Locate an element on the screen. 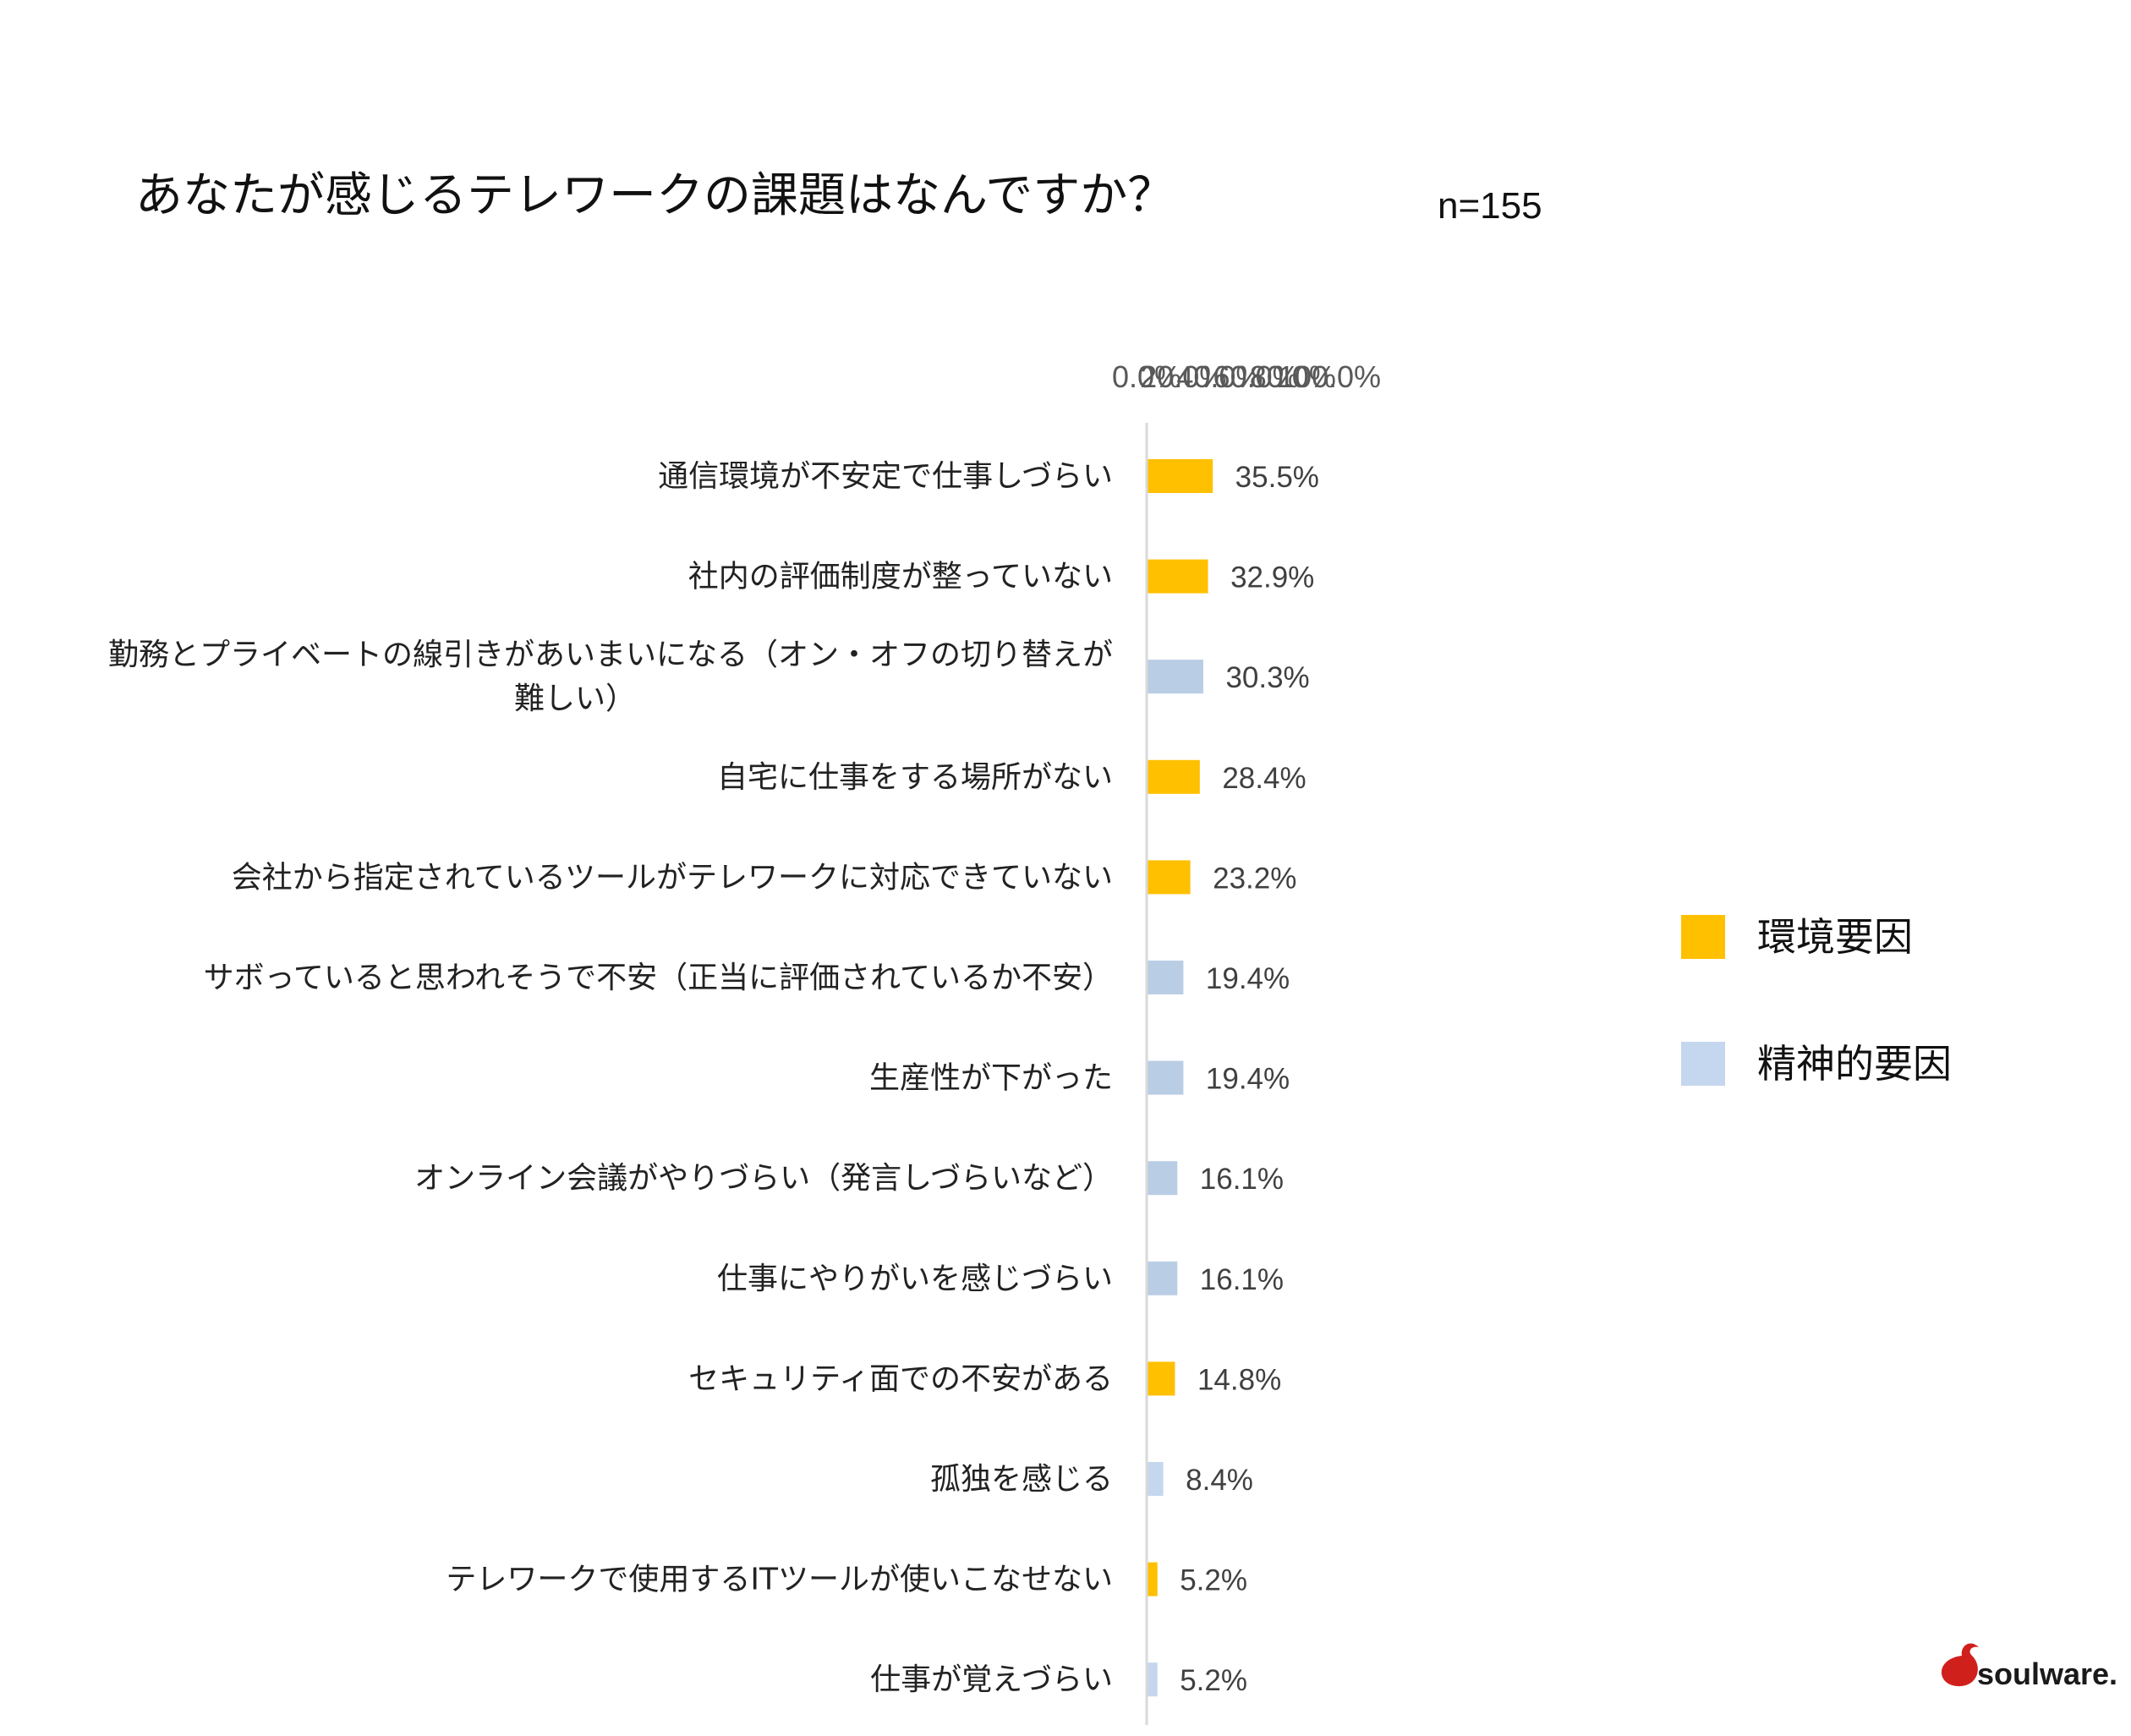 This screenshot has height=1736, width=2131. x-tick-label: 100.0% is located at coordinates (1329, 376).